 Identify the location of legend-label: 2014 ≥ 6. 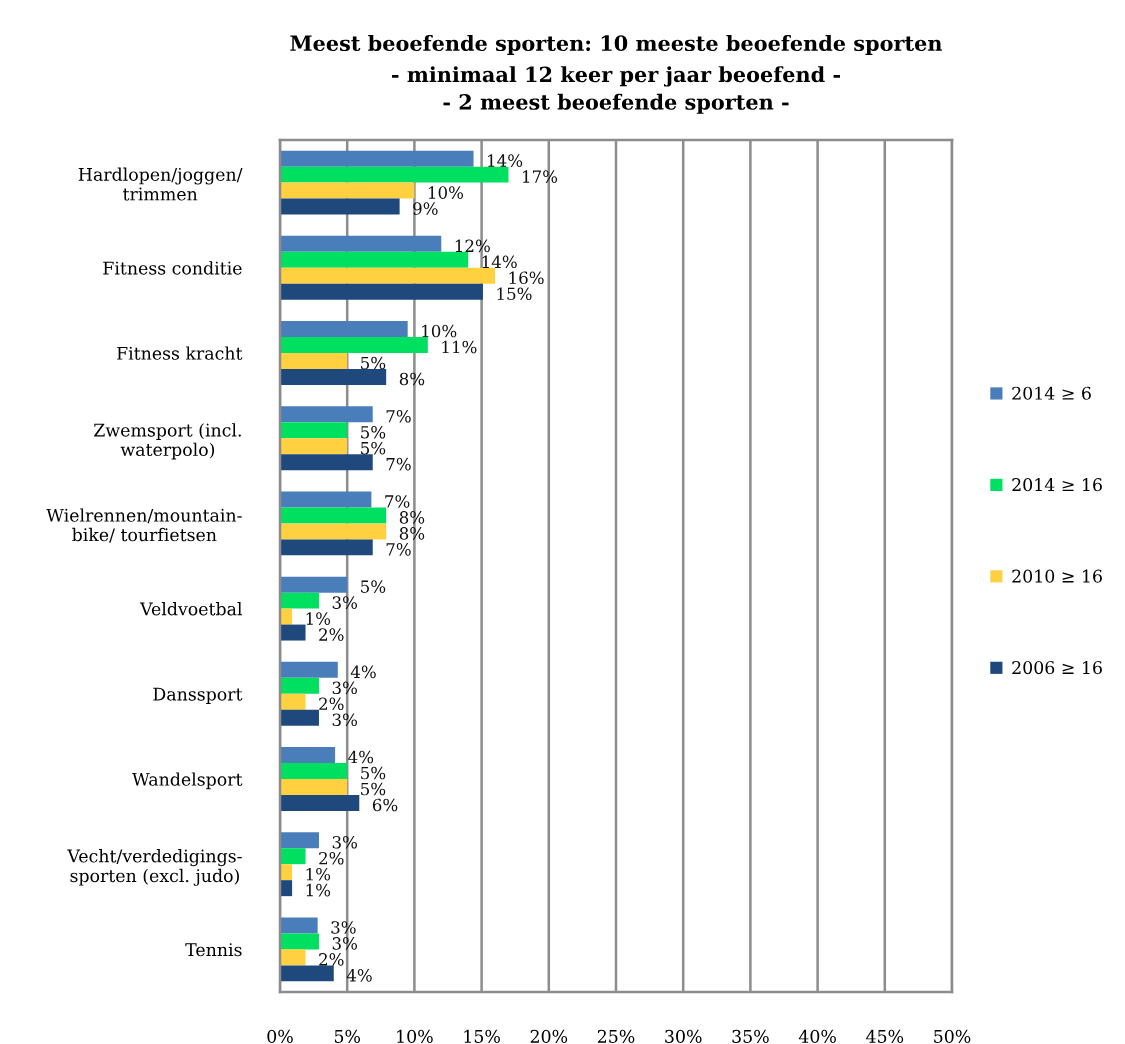
(1051, 393).